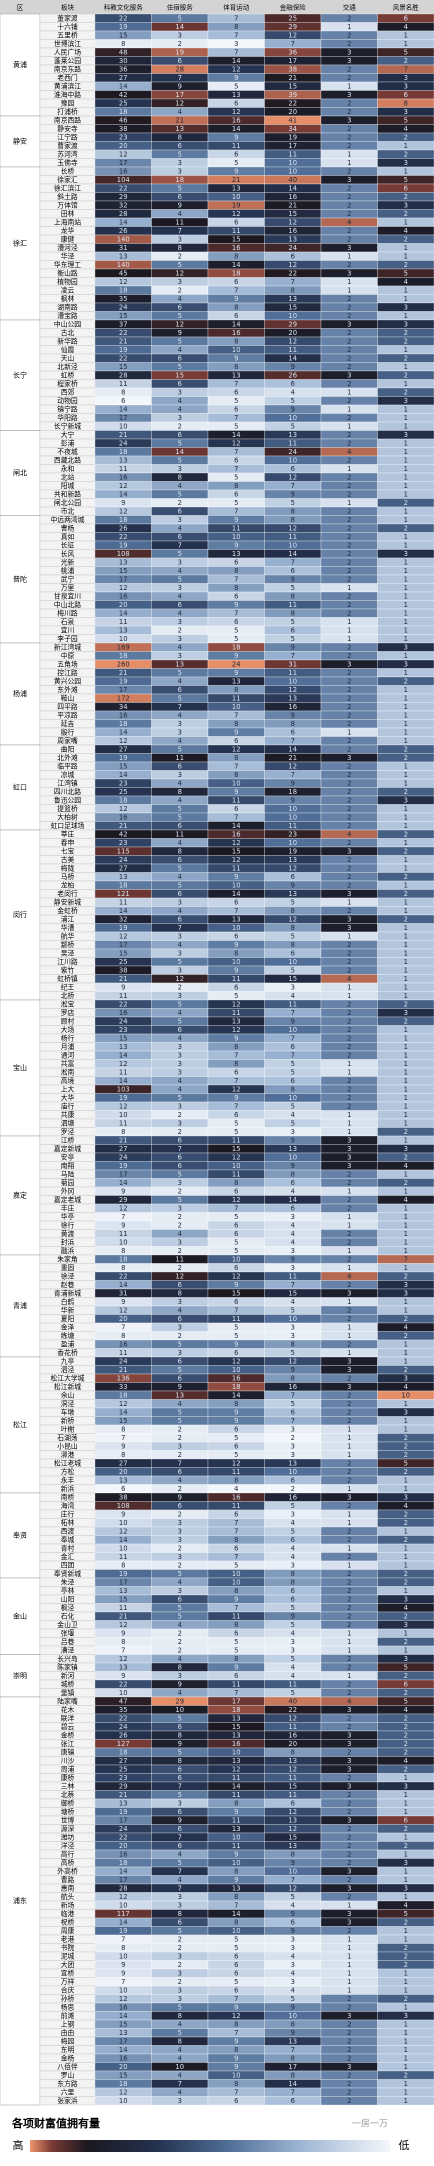 Image resolution: width=434 pixels, height=2166 pixels. I want to click on block-name: 世博滨江, so click(67, 43).